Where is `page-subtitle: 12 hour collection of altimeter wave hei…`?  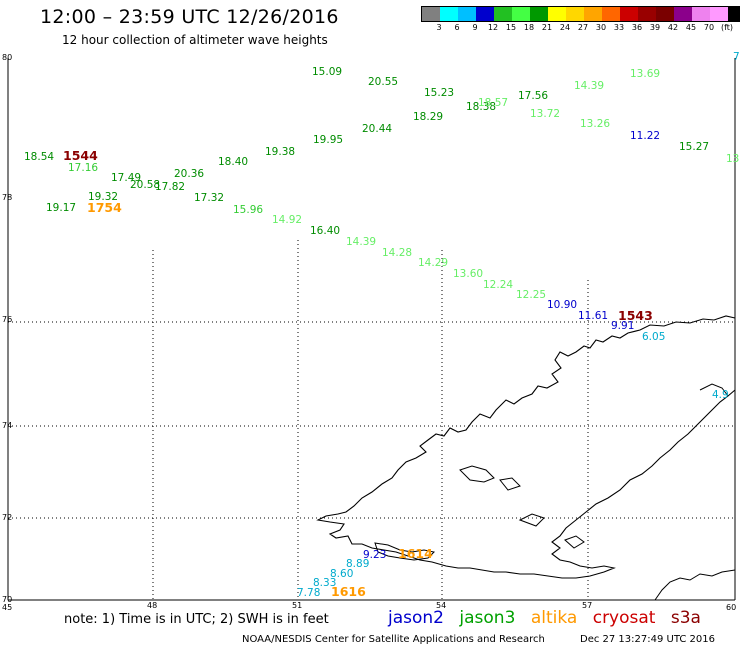
page-subtitle: 12 hour collection of altimeter wave hei… is located at coordinates (195, 40).